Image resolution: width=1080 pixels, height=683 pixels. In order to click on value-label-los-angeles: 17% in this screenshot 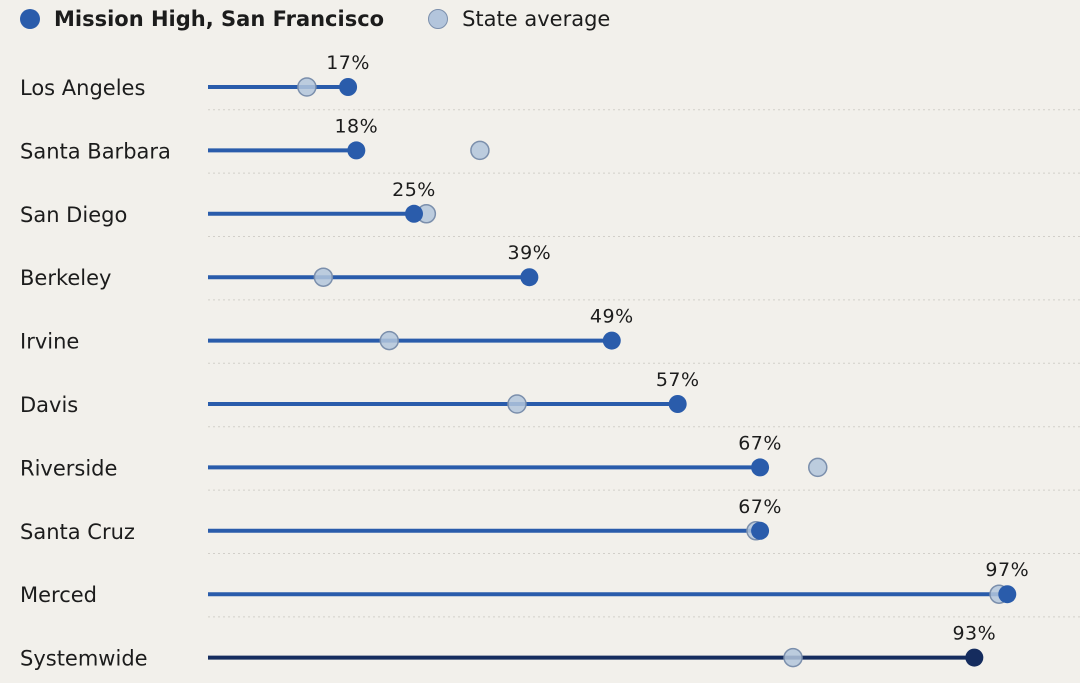, I will do `click(348, 63)`.